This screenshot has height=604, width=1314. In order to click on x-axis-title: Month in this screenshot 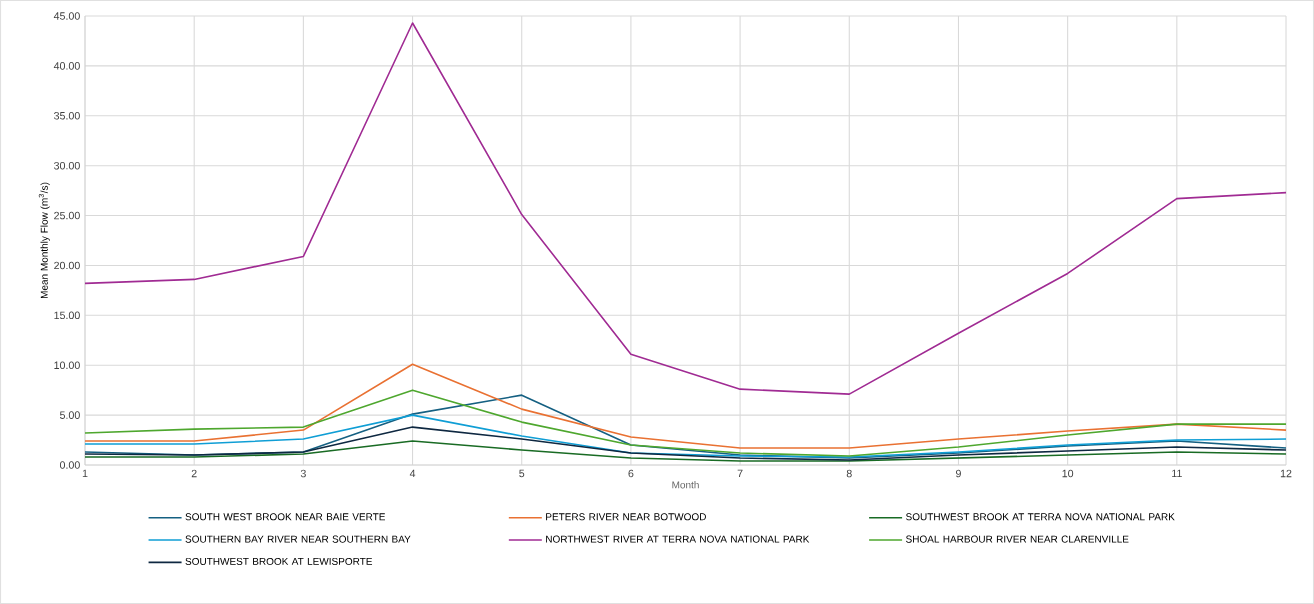, I will do `click(685, 485)`.